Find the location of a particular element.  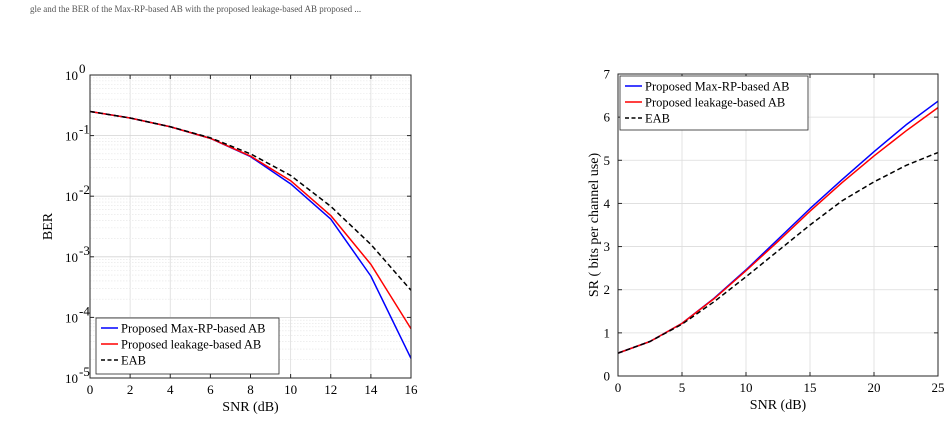

y-axis-label: BER is located at coordinates (48, 226).